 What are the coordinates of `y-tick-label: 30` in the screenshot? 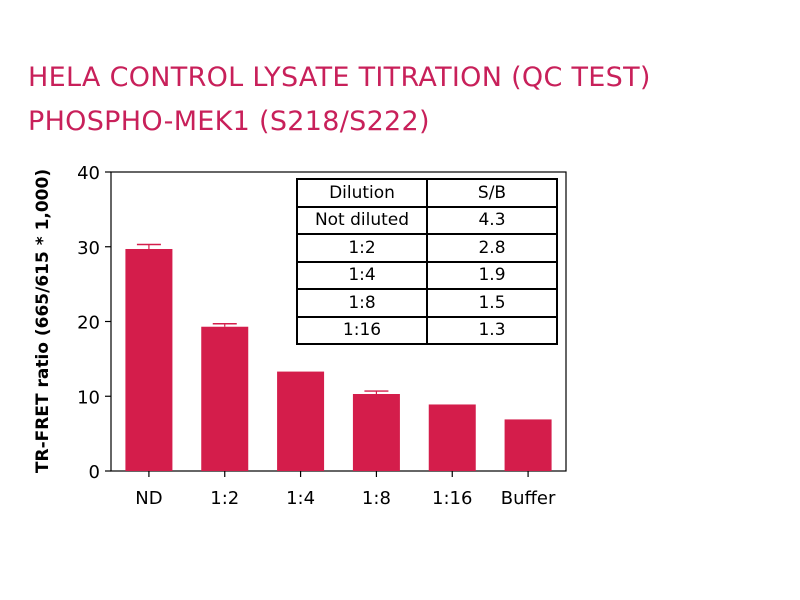 It's located at (88, 248).